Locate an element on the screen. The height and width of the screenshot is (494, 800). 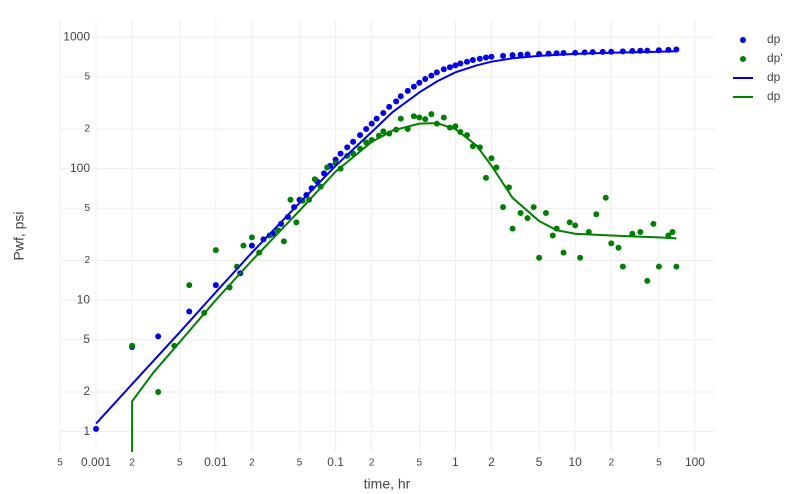
y-tick-label: 10 is located at coordinates (84, 299).